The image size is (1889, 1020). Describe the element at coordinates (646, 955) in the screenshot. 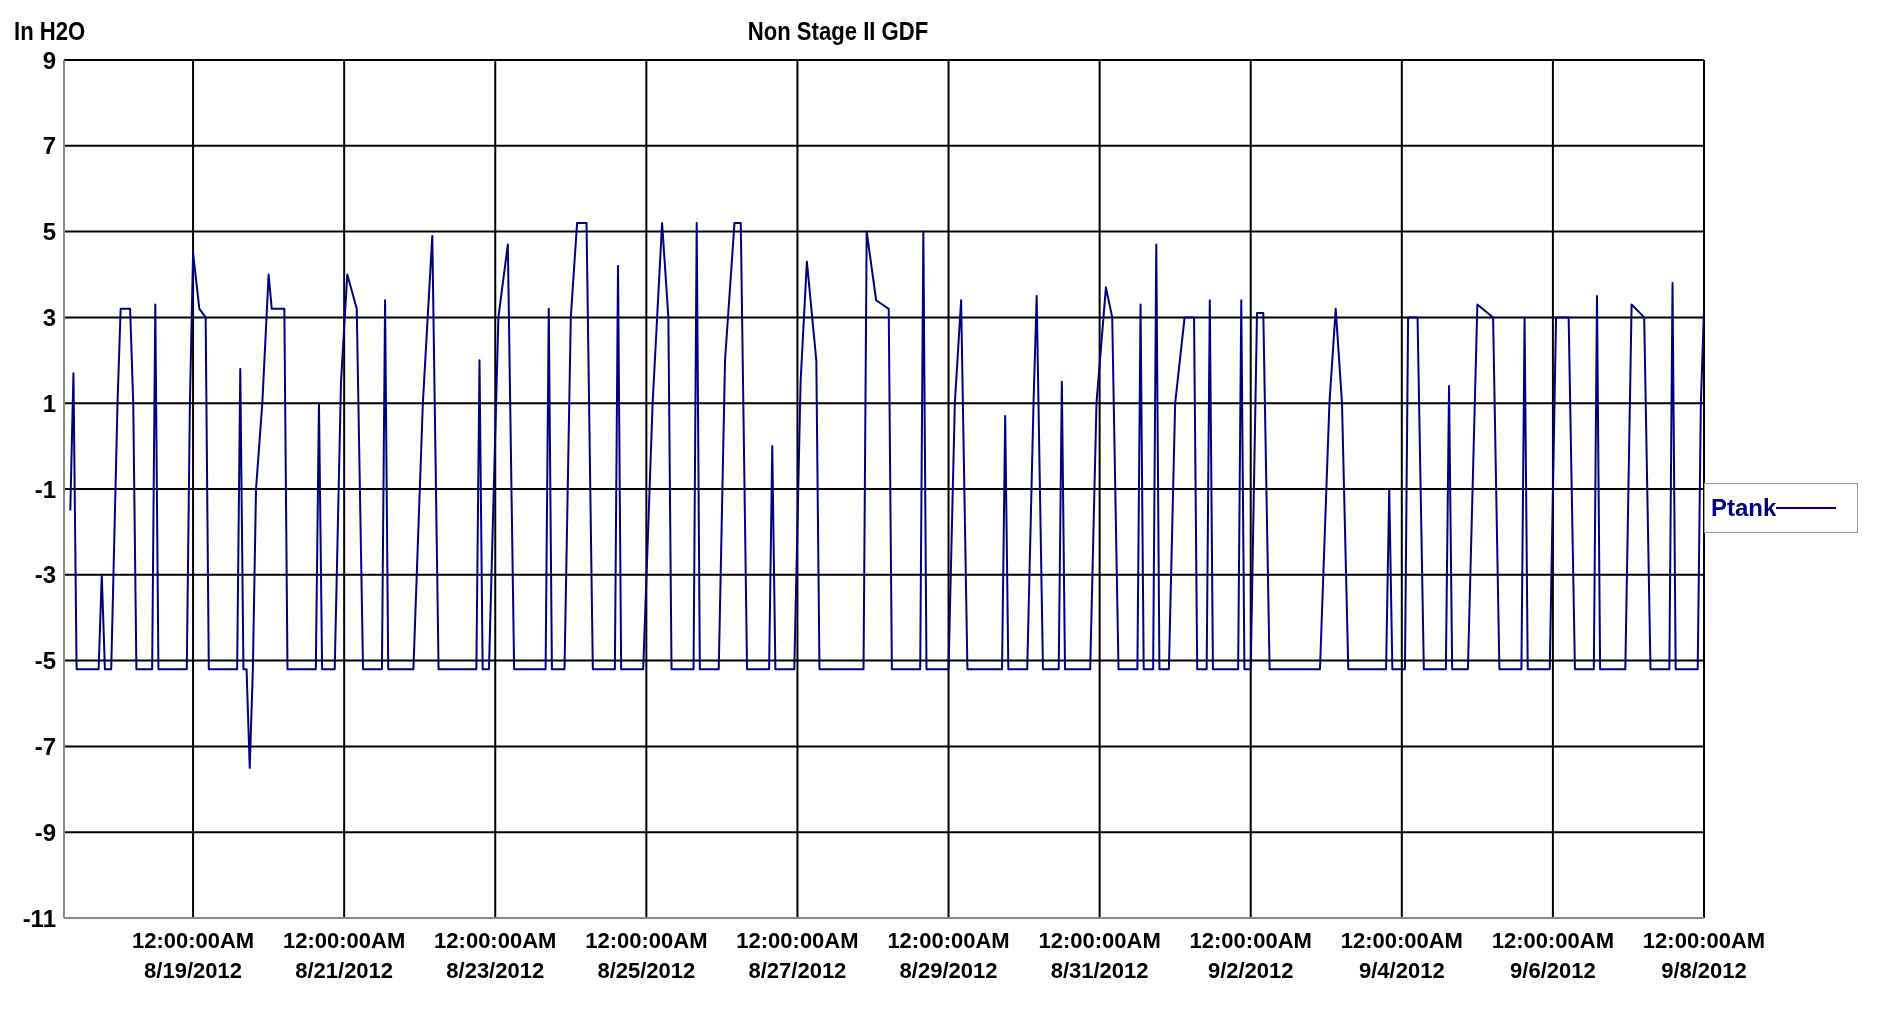

I see `x-tick-label: 12:00:00AM 8/25/2012` at that location.